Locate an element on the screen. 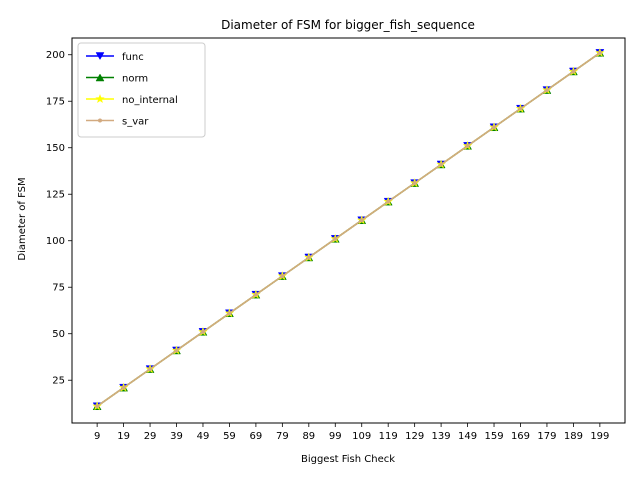  x-tick-label: 169 is located at coordinates (520, 436).